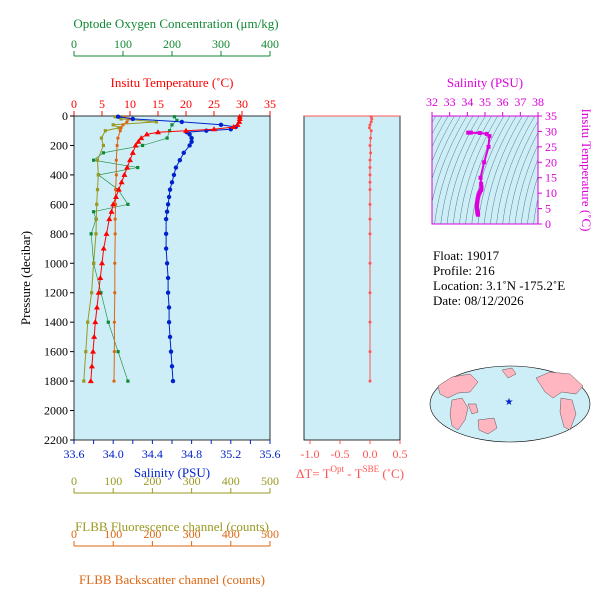 The image size is (609, 605). What do you see at coordinates (186, 104) in the screenshot?
I see `temperature-tick-label: 20` at bounding box center [186, 104].